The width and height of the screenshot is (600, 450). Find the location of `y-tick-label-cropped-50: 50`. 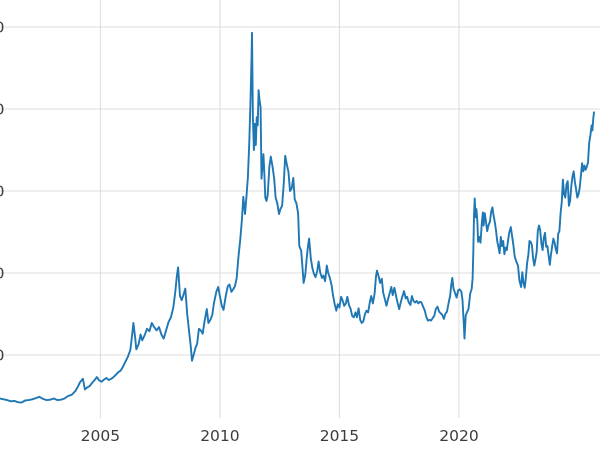

y-tick-label-cropped-50: 50 is located at coordinates (2, 28).